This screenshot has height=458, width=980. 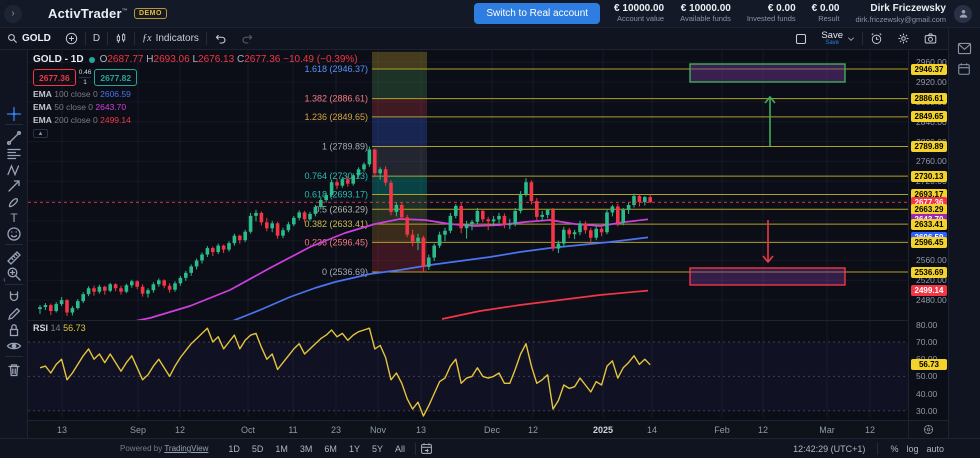 I want to click on bid-ask-widget: 2677.36 0.46 1 2677.82, so click(x=195, y=77).